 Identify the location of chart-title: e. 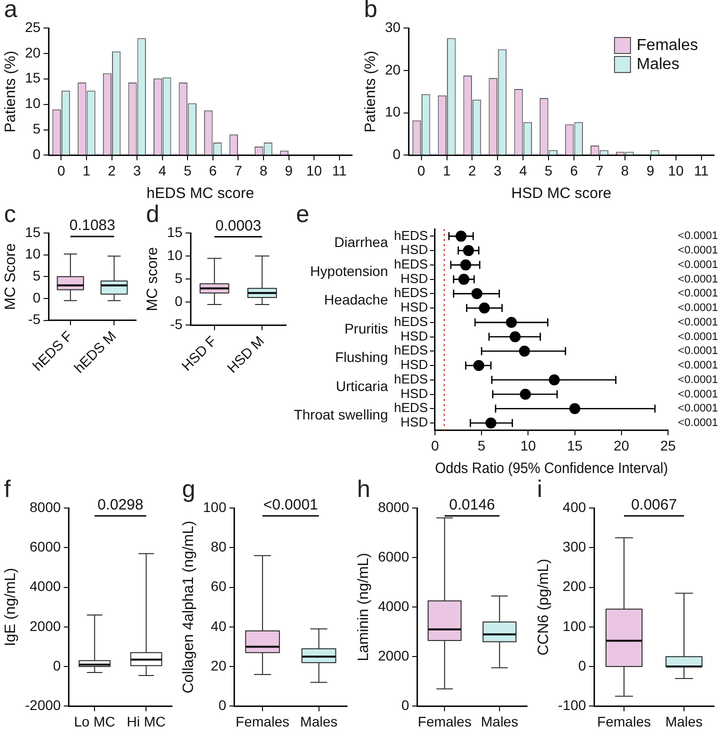
(303, 215).